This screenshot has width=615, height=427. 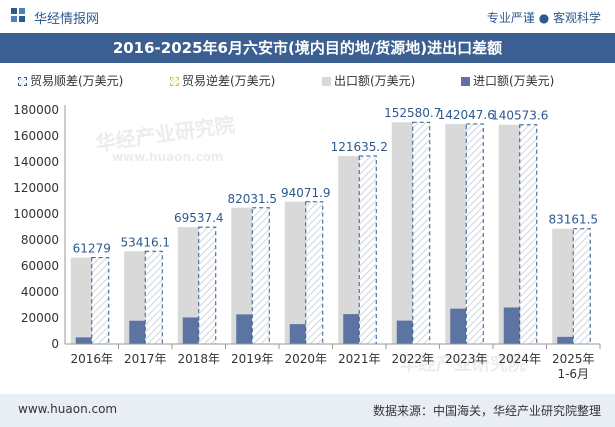 What do you see at coordinates (36, 136) in the screenshot?
I see `y-tick-label: 160000` at bounding box center [36, 136].